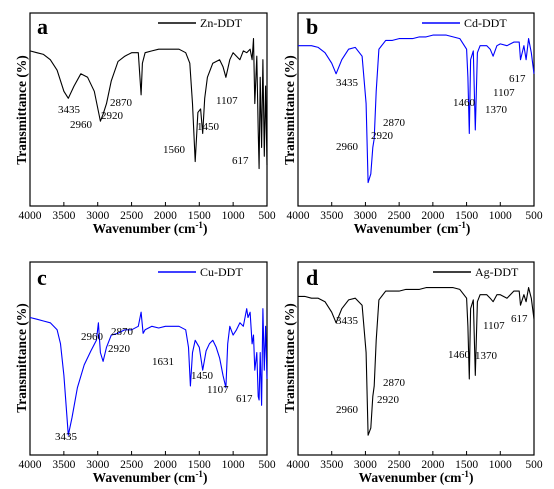 This screenshot has width=554, height=489. I want to click on spectrum-line-ag-ddt, so click(416, 361).